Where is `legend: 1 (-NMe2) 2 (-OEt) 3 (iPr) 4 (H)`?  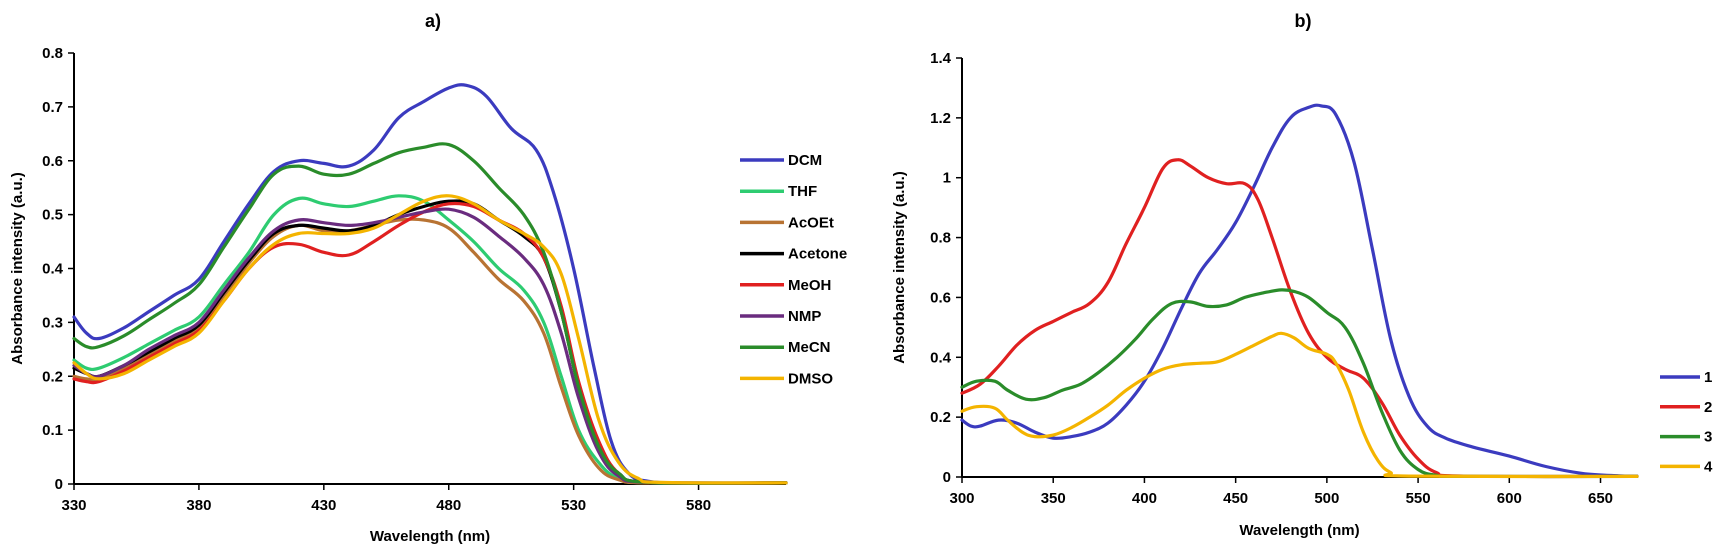
legend: 1 (-NMe2) 2 (-OEt) 3 (iPr) 4 (H) is located at coordinates (1688, 422).